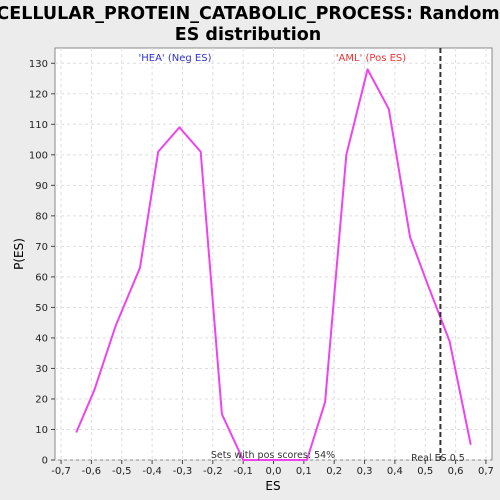 The height and width of the screenshot is (500, 500). I want to click on y-tick-label: 110, so click(38, 125).